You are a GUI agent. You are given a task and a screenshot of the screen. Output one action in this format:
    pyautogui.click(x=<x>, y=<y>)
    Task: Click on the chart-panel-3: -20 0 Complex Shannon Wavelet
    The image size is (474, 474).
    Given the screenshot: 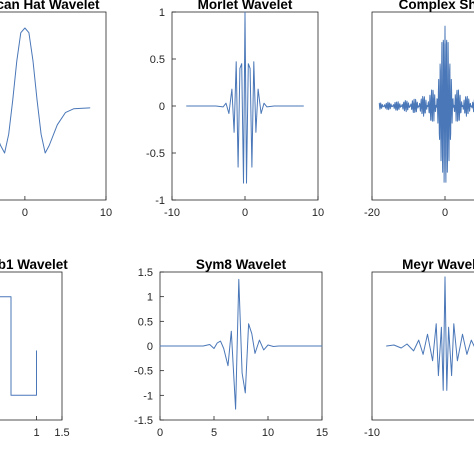 What is the action you would take?
    pyautogui.click(x=419, y=109)
    